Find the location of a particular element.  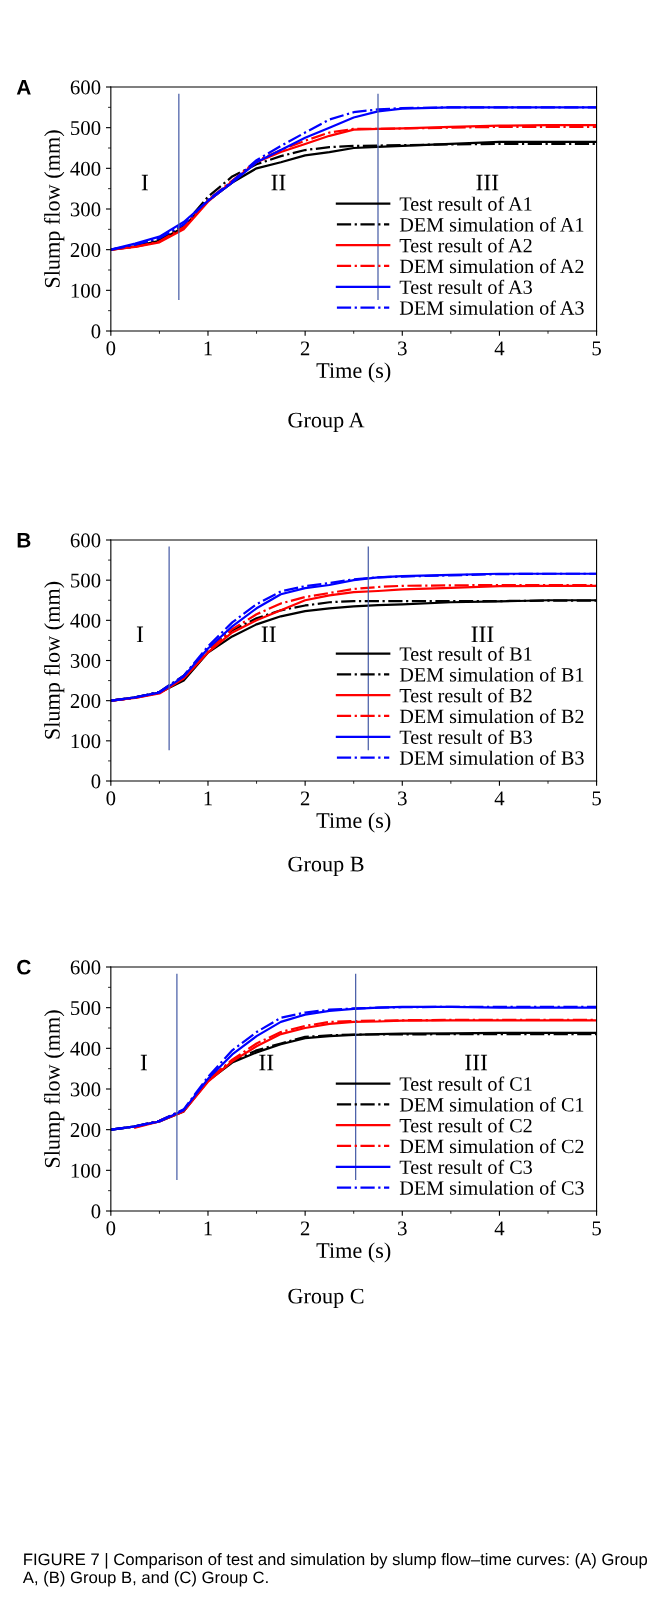

legend-label: DEM simulation of B1 is located at coordinates (491, 674).